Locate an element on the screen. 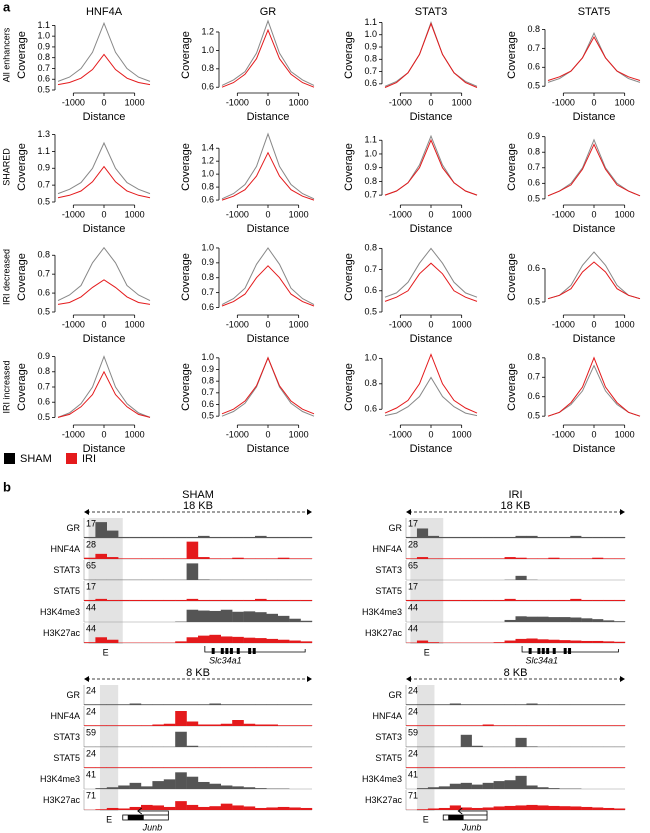 This screenshot has height=833, width=650. span-label-bg is located at coordinates (515, 505).